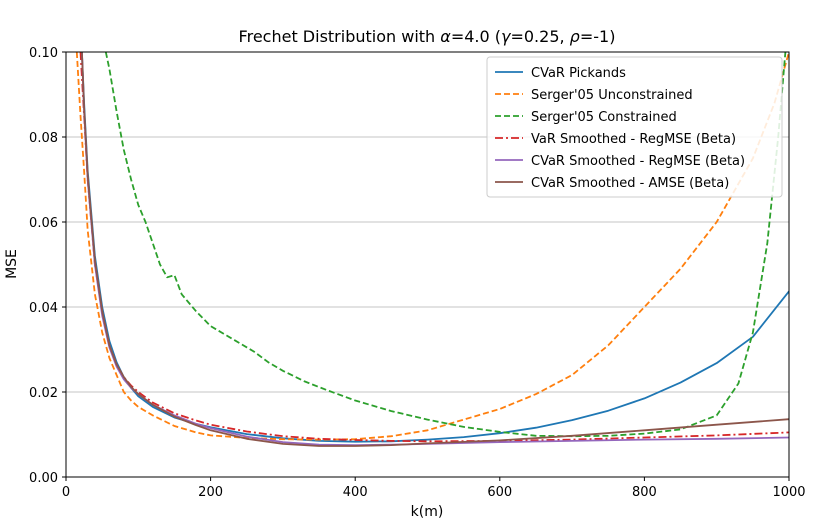  I want to click on y-axis-label: MSE, so click(12, 264).